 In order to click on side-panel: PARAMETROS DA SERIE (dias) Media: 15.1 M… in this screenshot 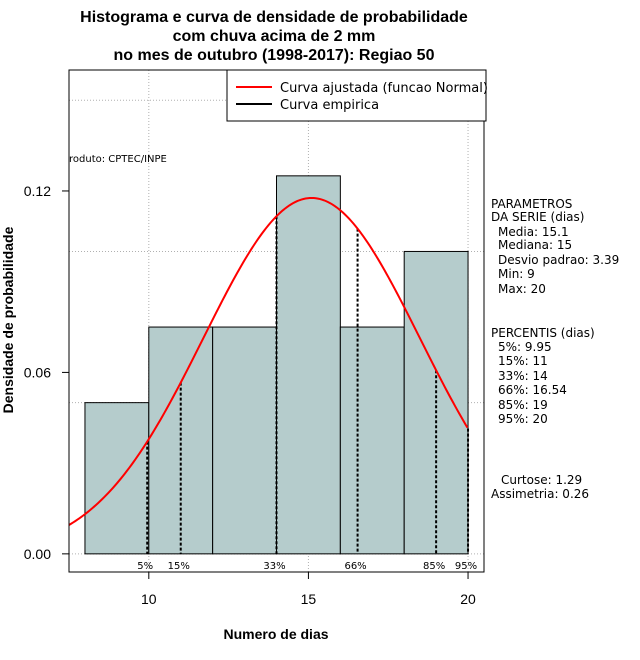, I will do `click(555, 349)`.